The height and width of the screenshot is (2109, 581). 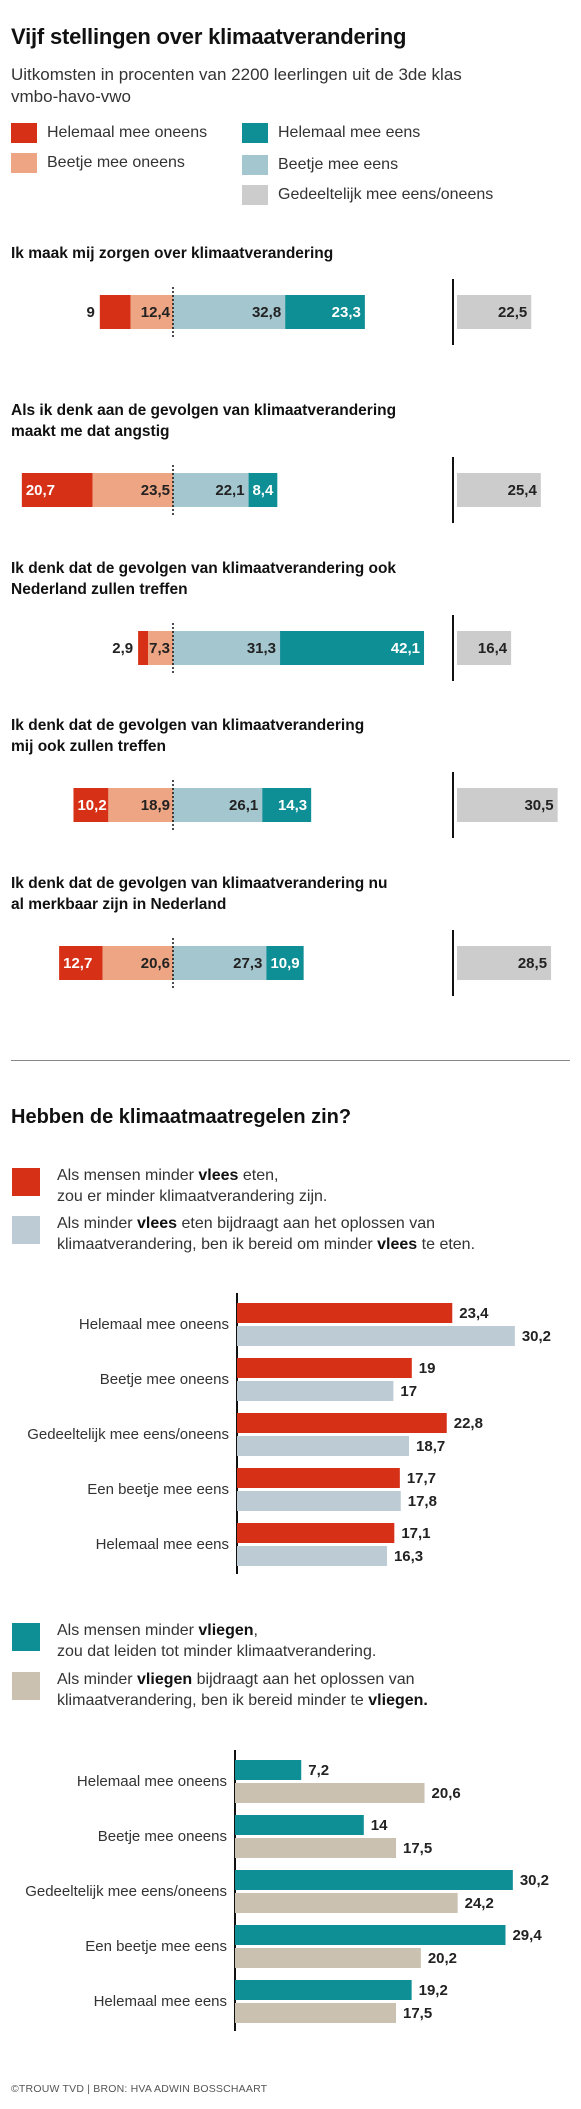 I want to click on label-helemaal-oneens: 12,7, so click(x=77, y=963).